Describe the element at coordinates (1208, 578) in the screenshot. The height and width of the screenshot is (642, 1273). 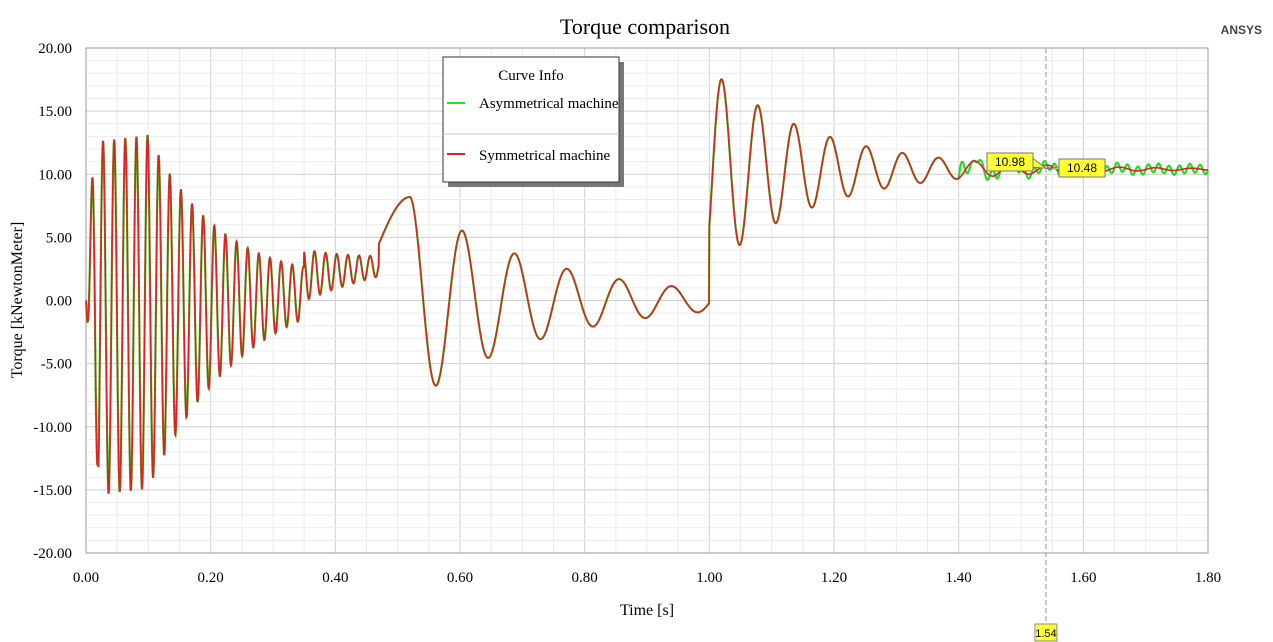
I see `x-tick-label: 1.80` at that location.